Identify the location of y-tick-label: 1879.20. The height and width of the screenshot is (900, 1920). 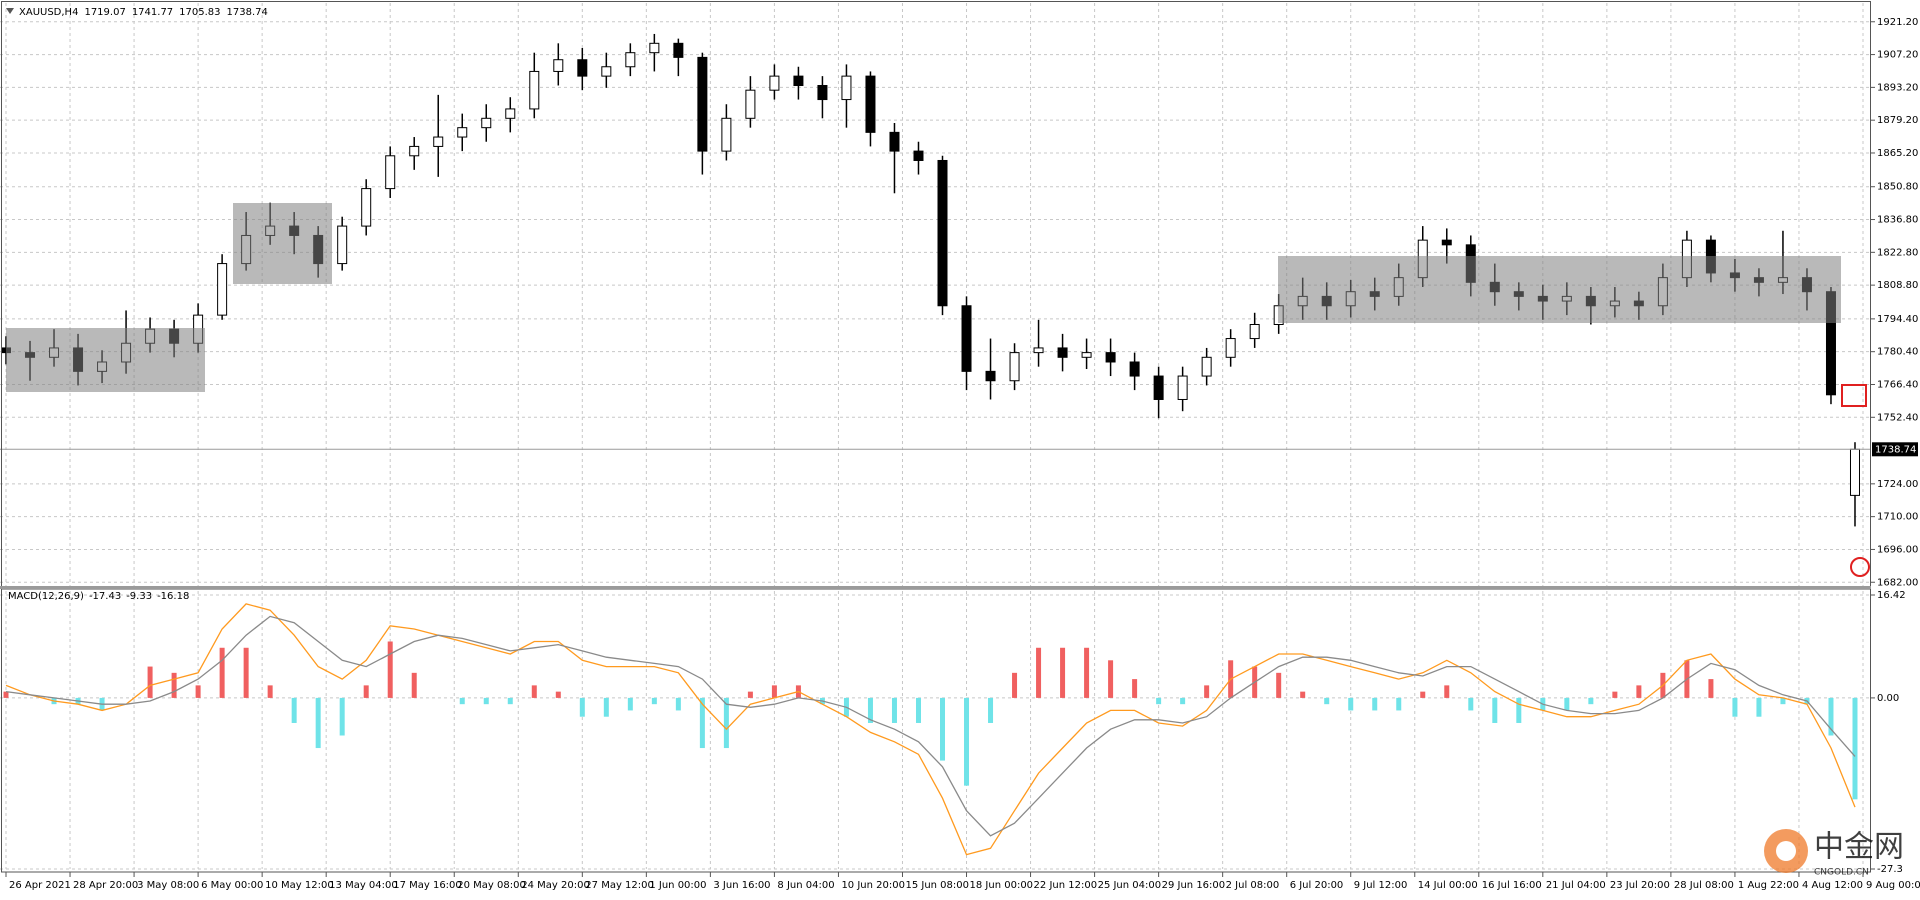
(1897, 120).